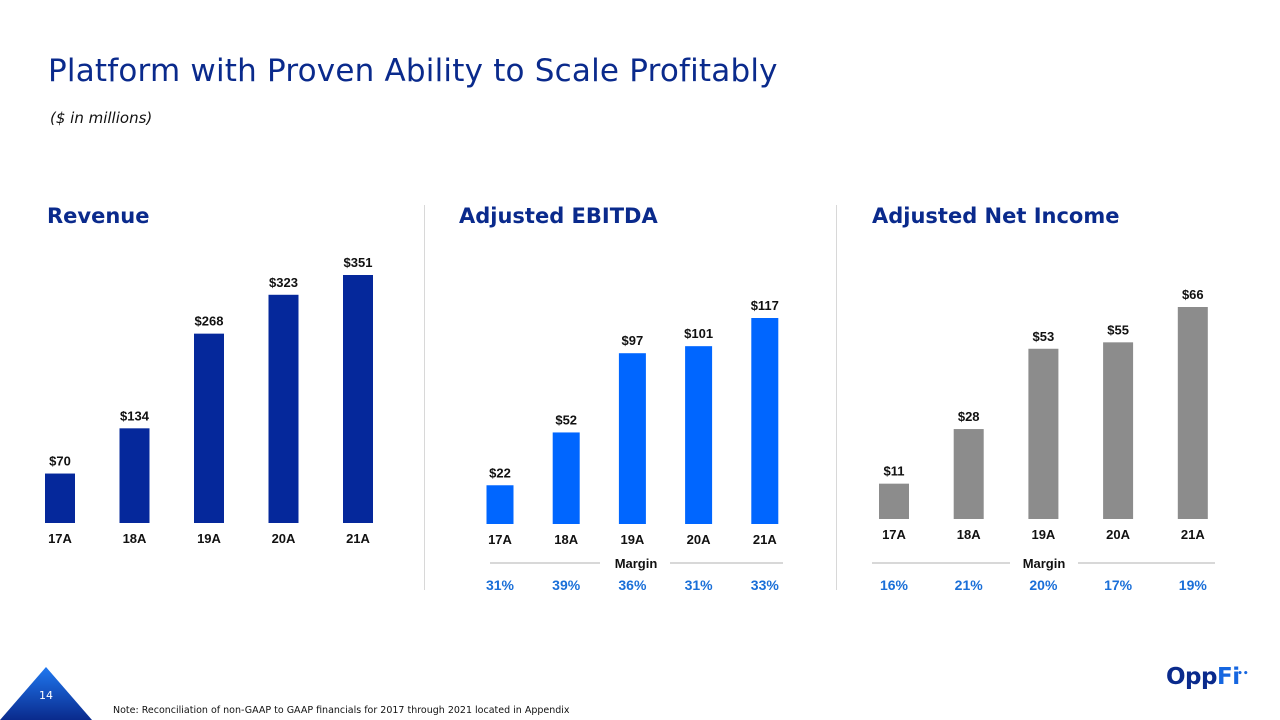  Describe the element at coordinates (1043, 534) in the screenshot. I see `net-income-category-label: 19A` at that location.